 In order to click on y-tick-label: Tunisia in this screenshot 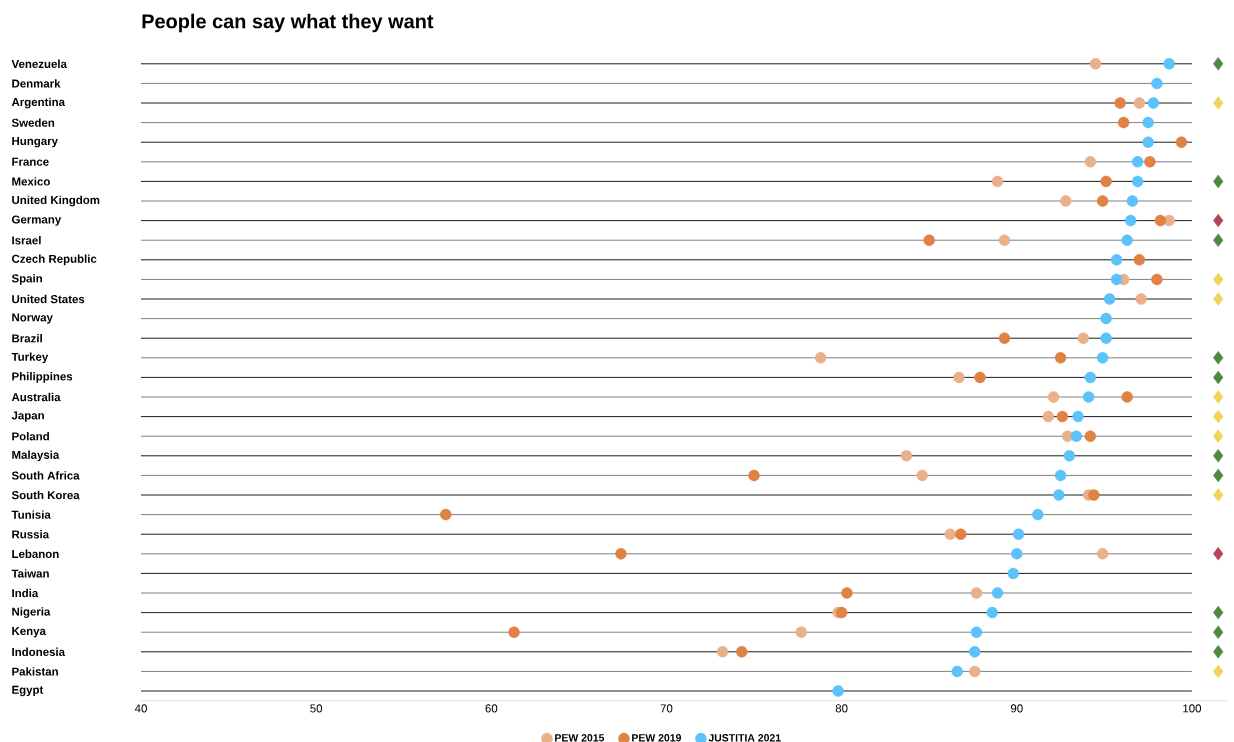, I will do `click(31, 514)`.